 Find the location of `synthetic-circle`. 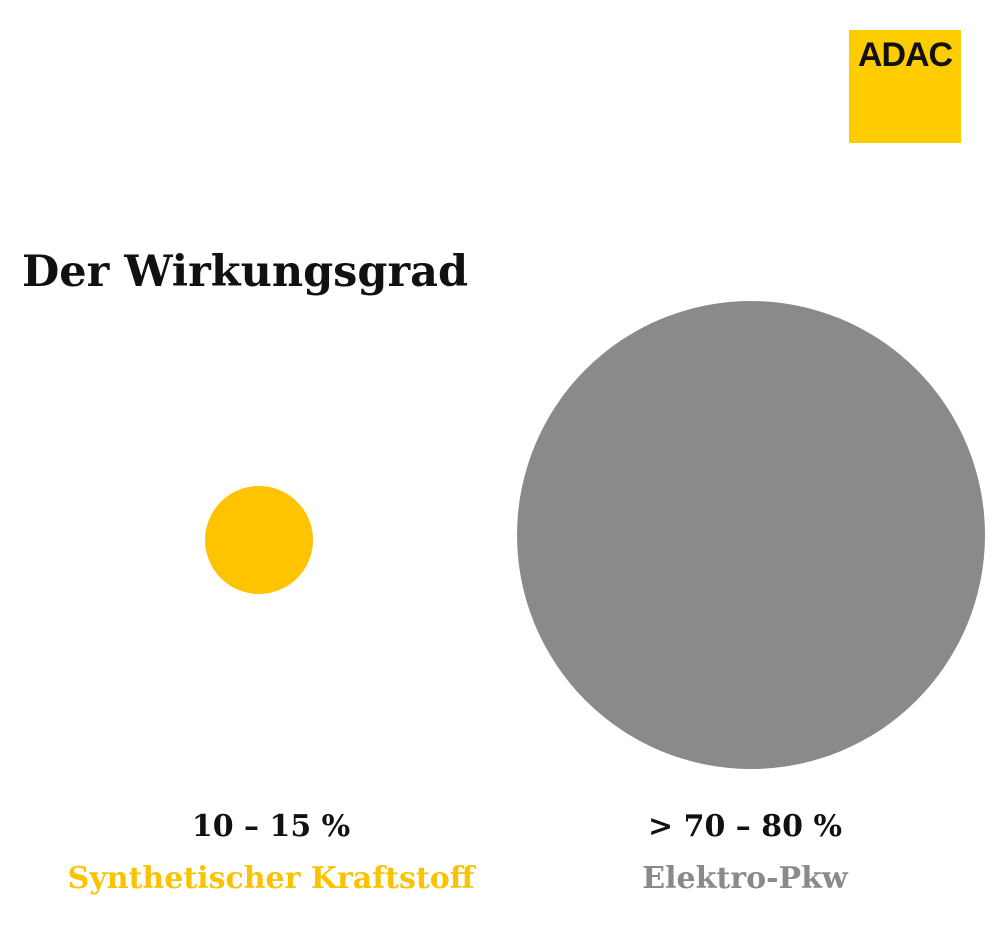

synthetic-circle is located at coordinates (259, 540).